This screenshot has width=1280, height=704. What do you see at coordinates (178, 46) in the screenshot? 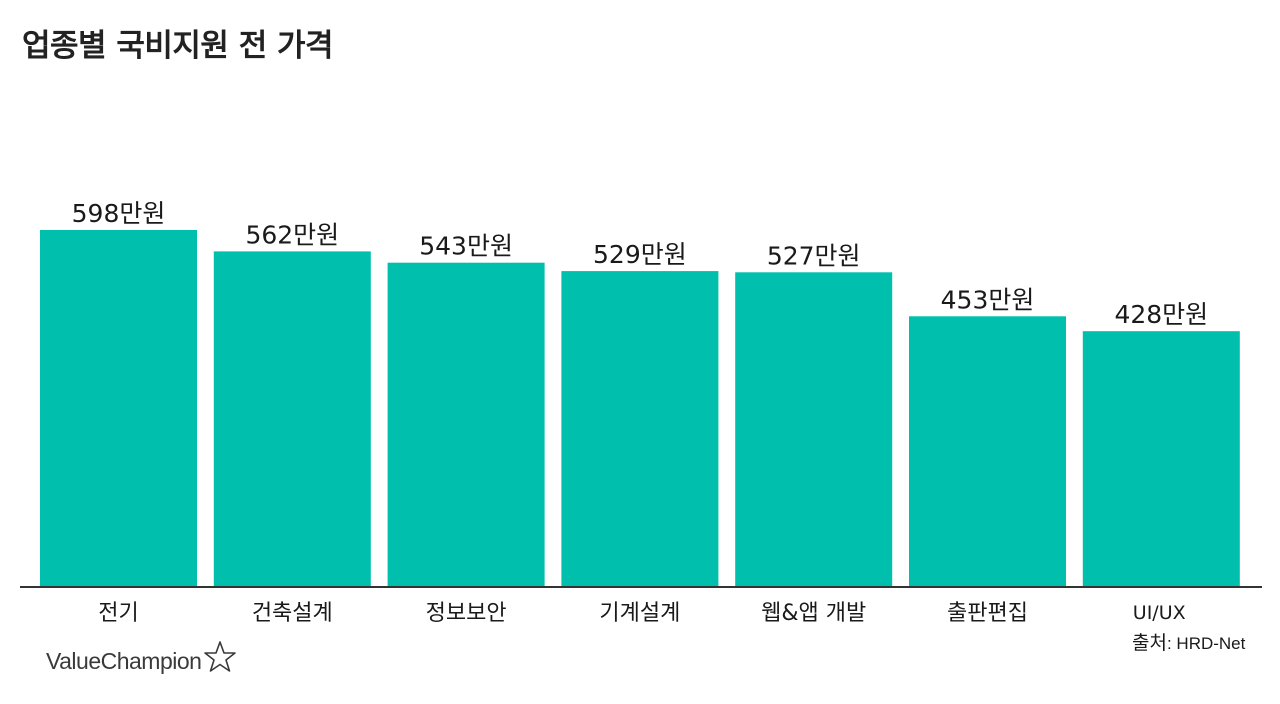
I see `chart-title: 업종별 국비지원 전 가격` at bounding box center [178, 46].